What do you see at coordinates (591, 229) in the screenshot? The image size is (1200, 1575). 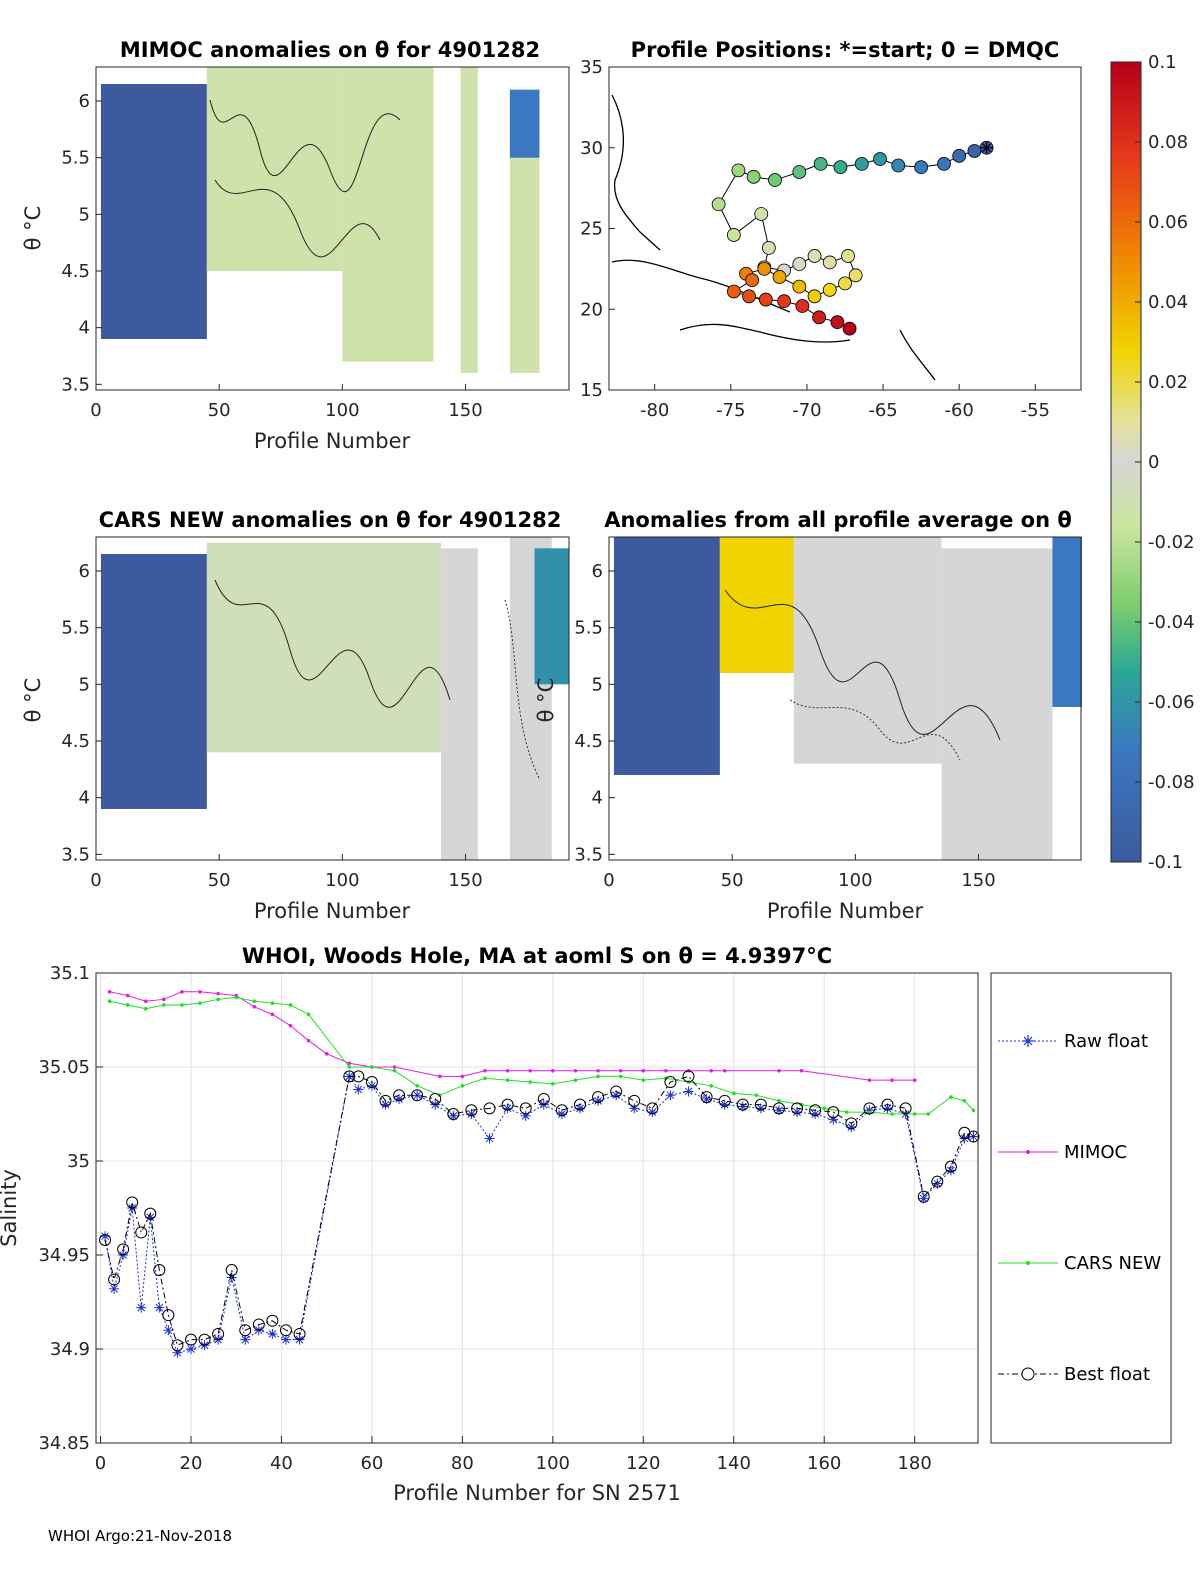 I see `positions-y-tick-label: 25` at bounding box center [591, 229].